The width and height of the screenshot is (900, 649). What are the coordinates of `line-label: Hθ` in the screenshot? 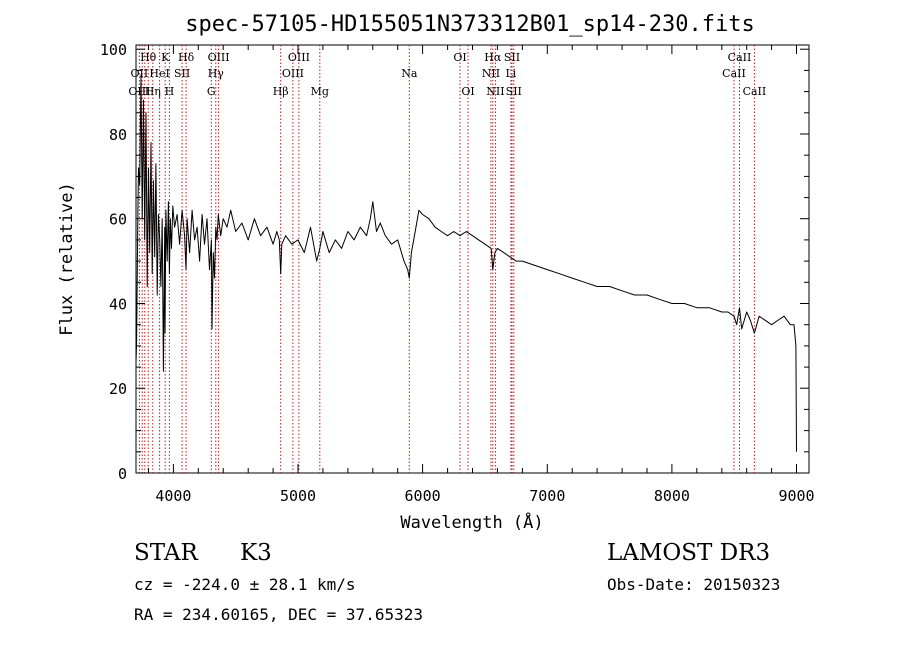 It's located at (148, 57).